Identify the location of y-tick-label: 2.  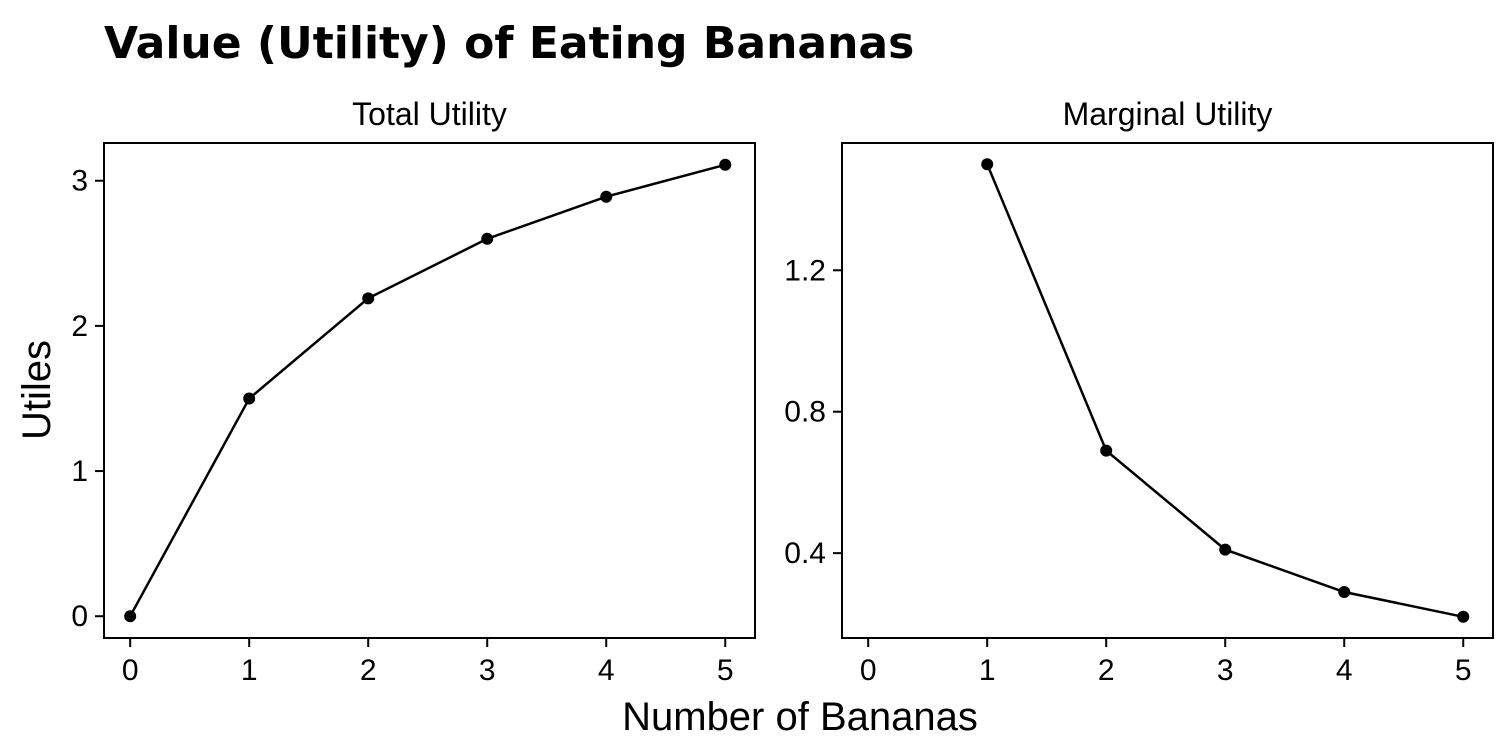
(79, 326).